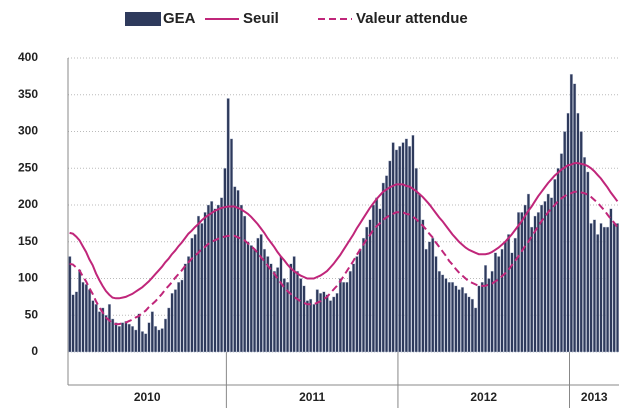  What do you see at coordinates (28, 278) in the screenshot?
I see `y-tick-label: 100` at bounding box center [28, 278].